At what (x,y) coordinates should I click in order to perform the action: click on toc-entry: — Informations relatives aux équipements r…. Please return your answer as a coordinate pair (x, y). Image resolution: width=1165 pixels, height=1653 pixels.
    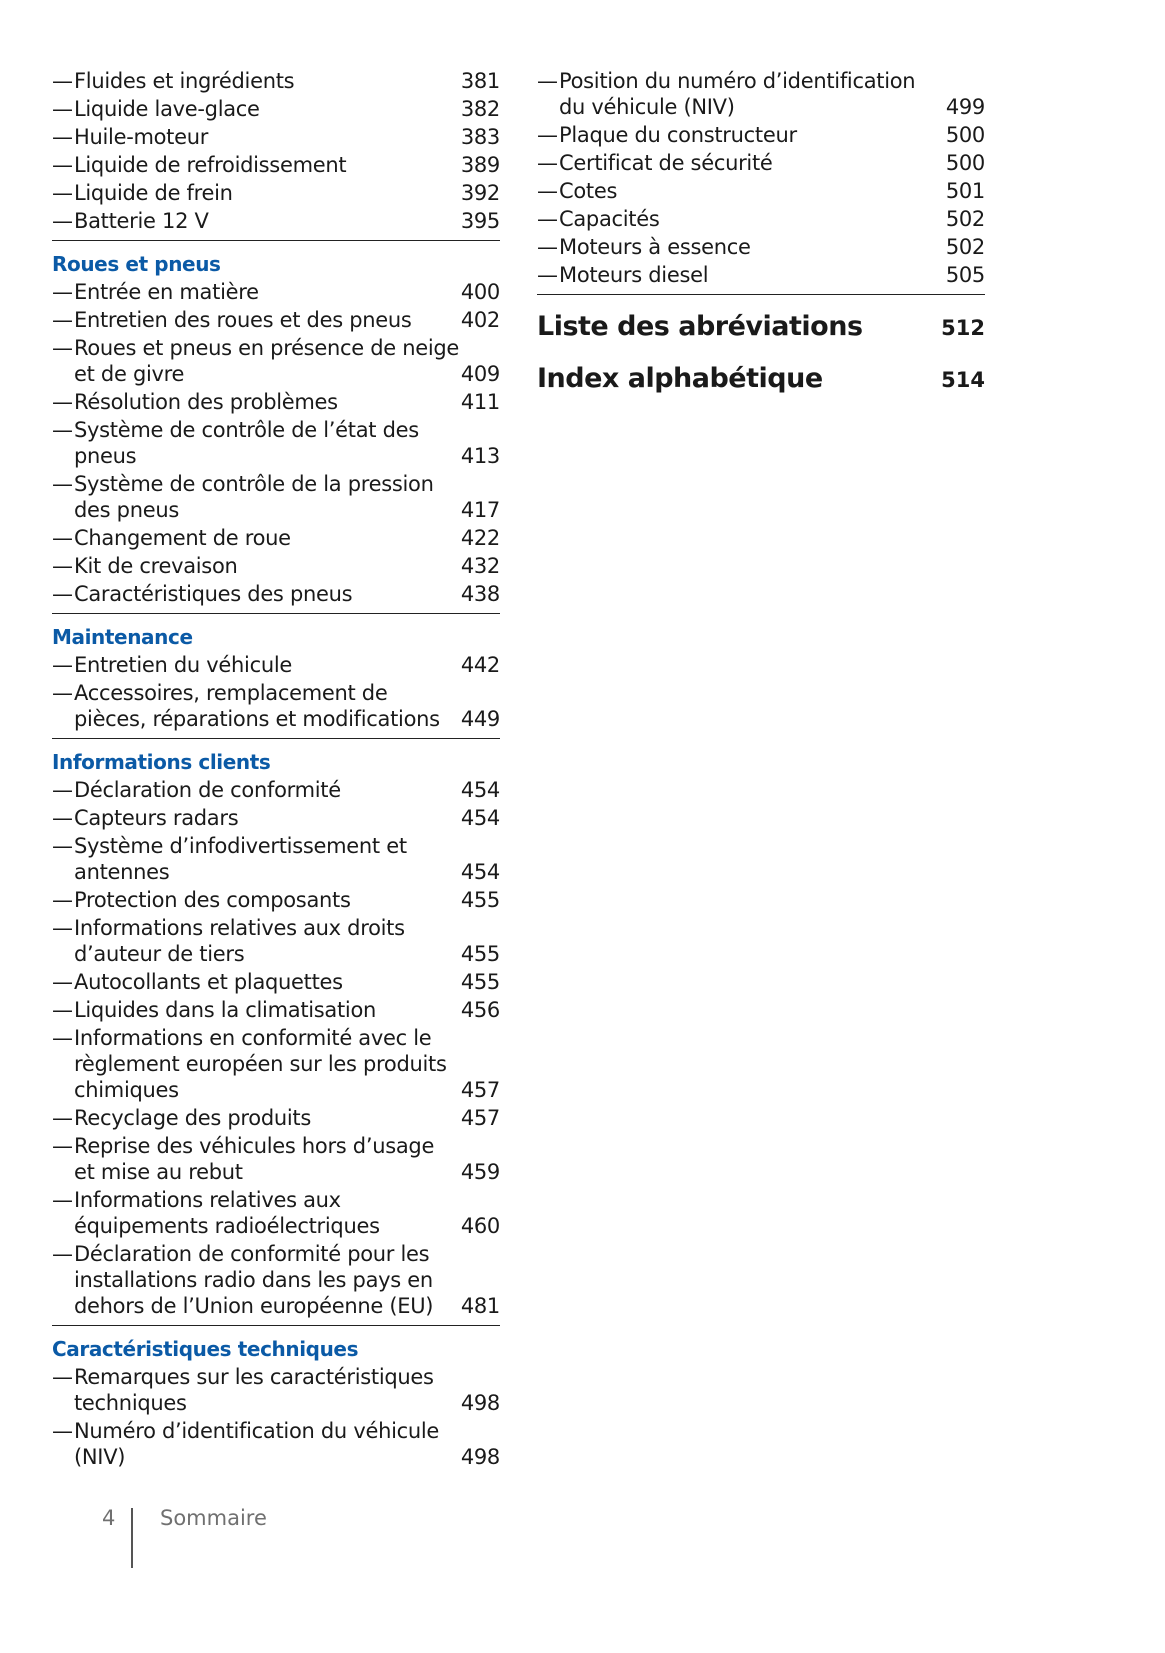
    Looking at the image, I should click on (276, 1213).